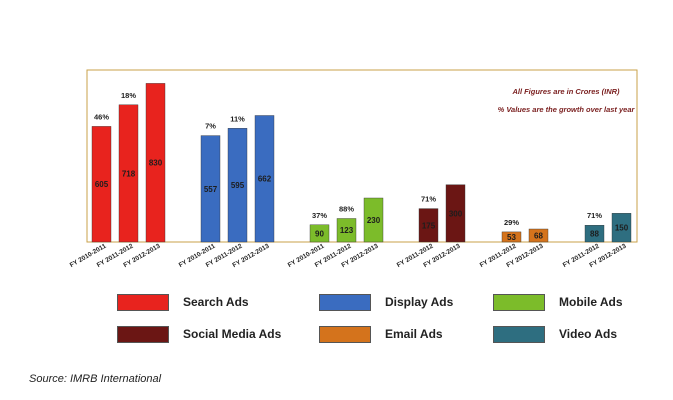 This screenshot has width=673, height=400. Describe the element at coordinates (511, 222) in the screenshot. I see `growth-label-email-ads-fy-2011-2012: 29%` at that location.